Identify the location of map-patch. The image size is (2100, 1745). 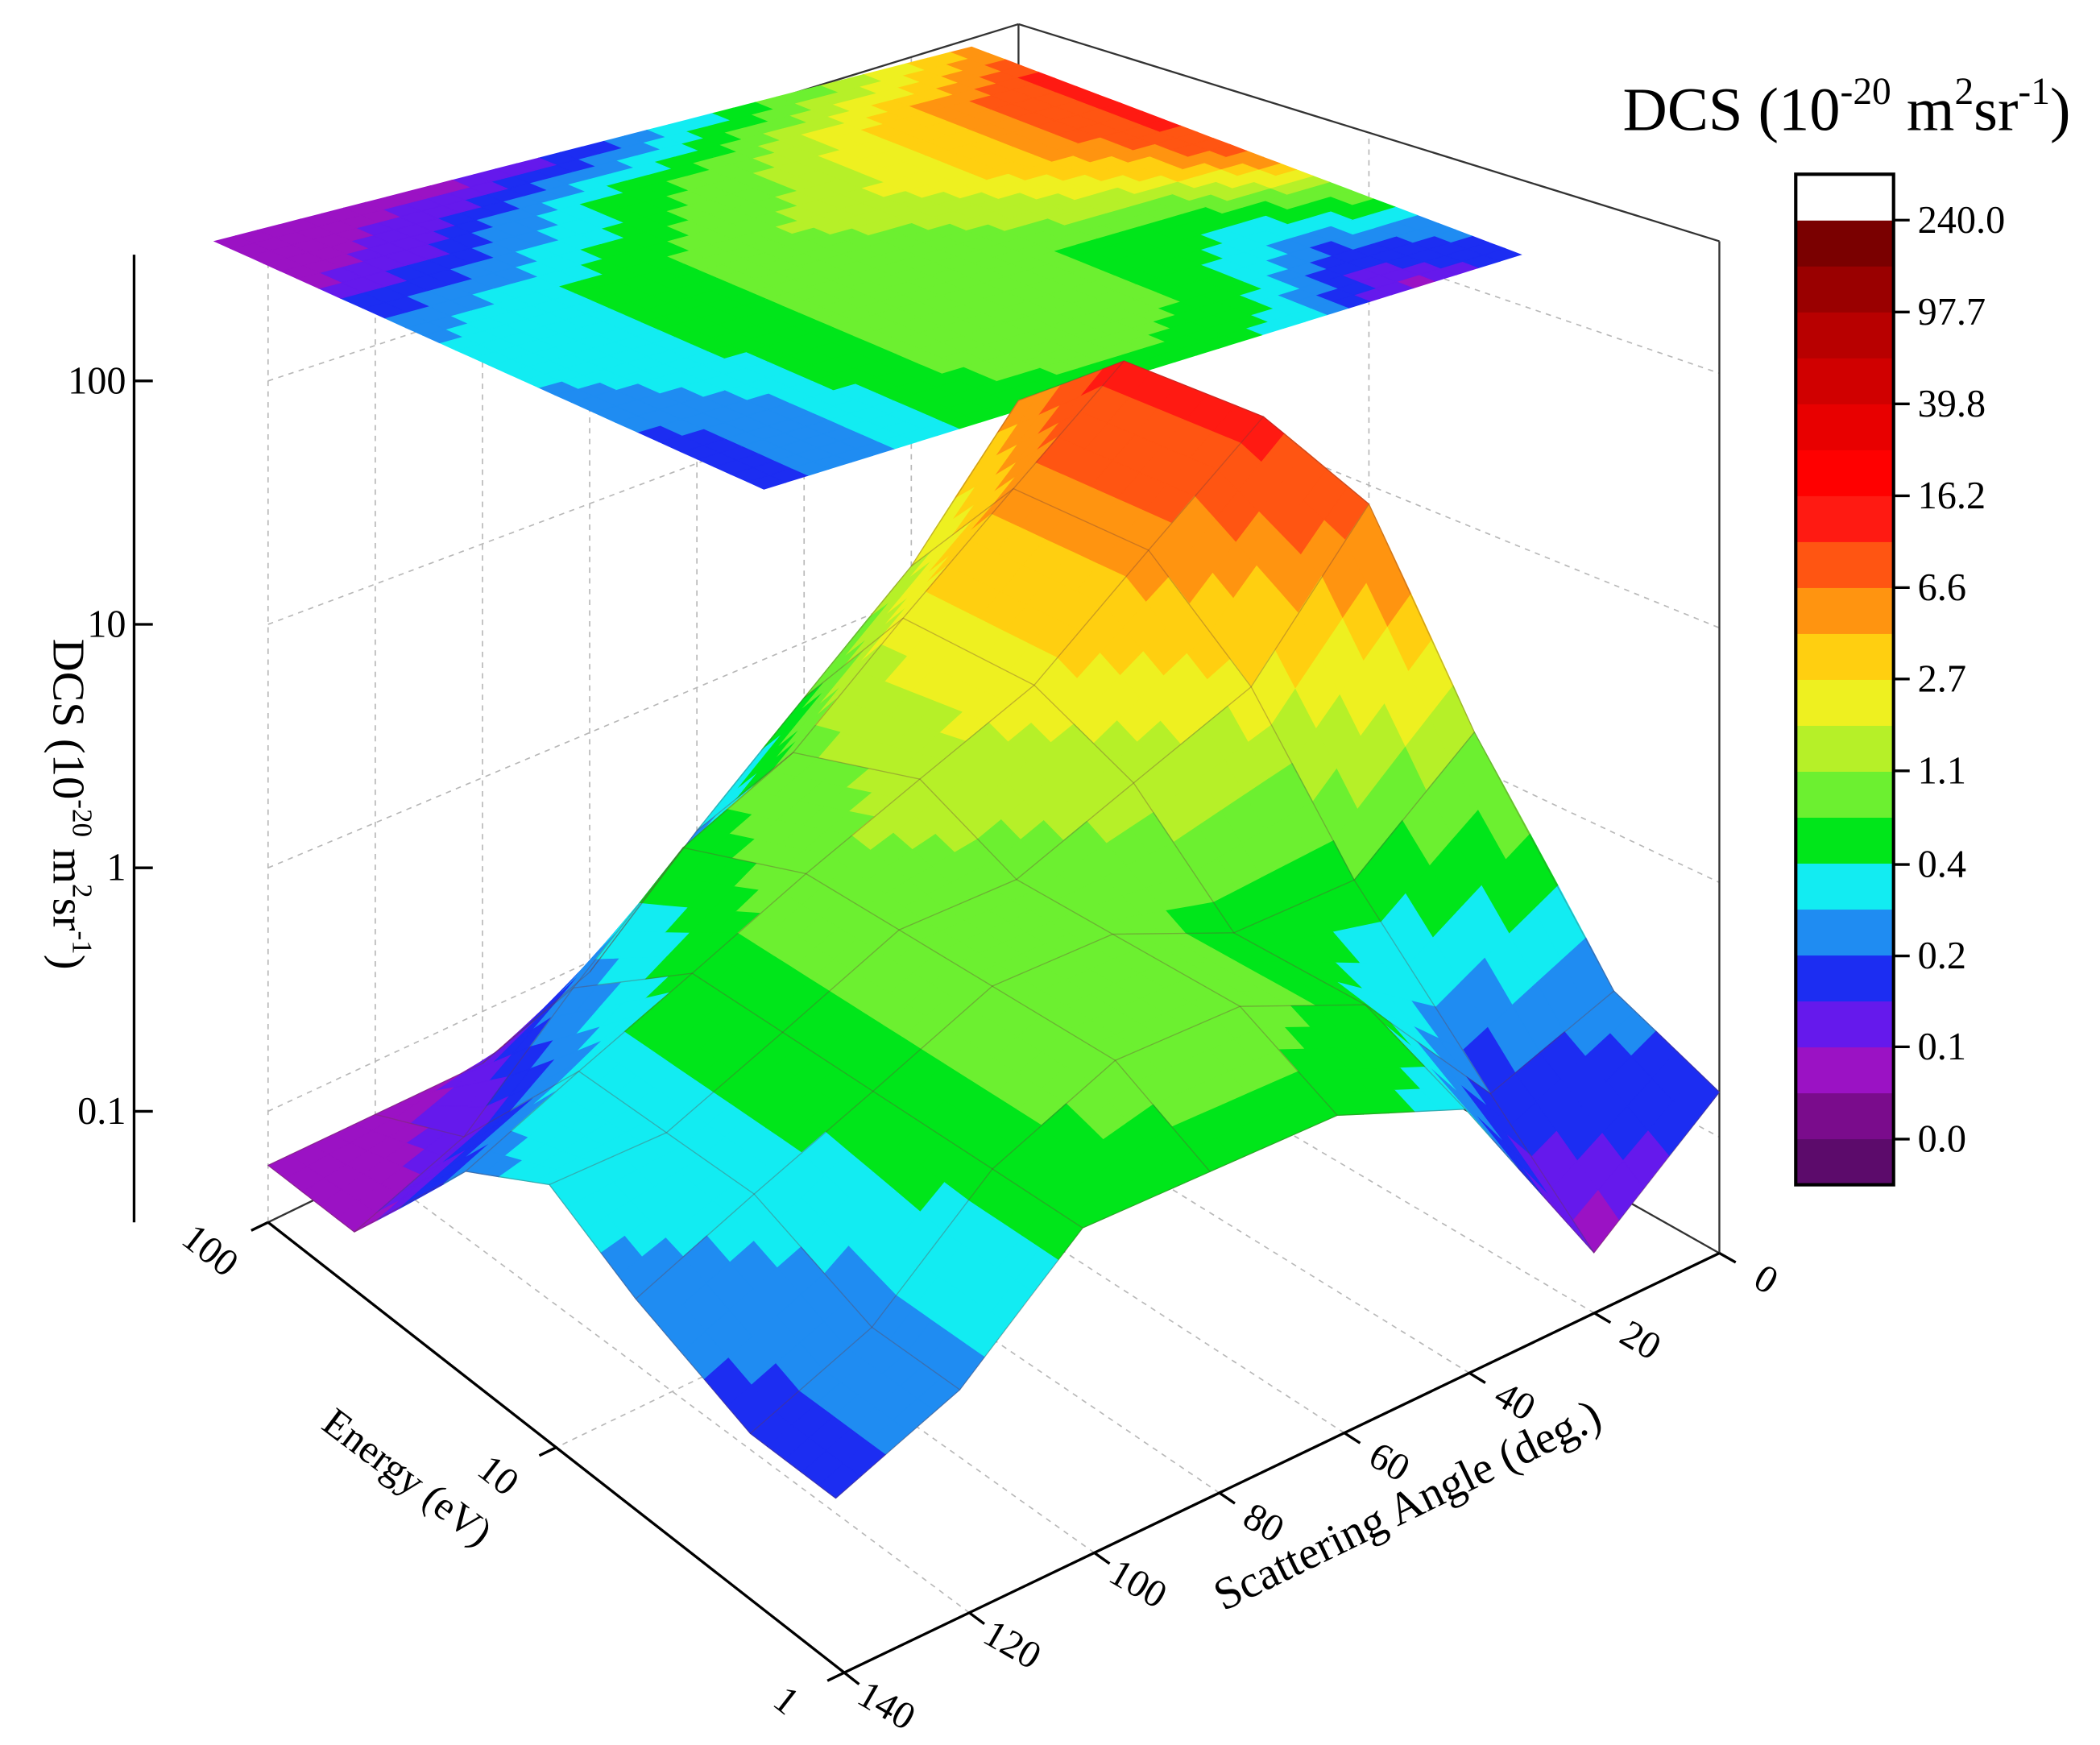
(234, 242).